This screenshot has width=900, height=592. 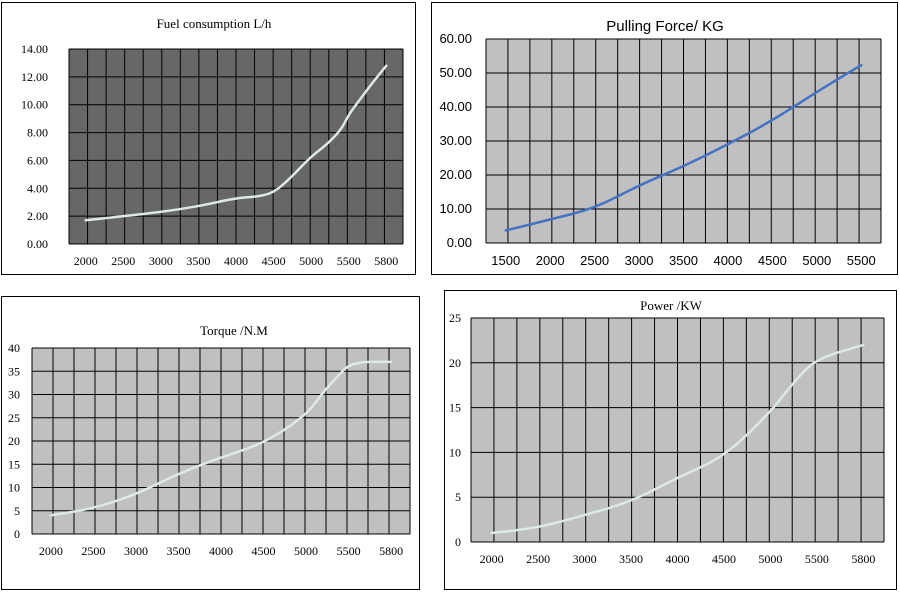 What do you see at coordinates (234, 330) in the screenshot?
I see `chart-title: Torque /N.M` at bounding box center [234, 330].